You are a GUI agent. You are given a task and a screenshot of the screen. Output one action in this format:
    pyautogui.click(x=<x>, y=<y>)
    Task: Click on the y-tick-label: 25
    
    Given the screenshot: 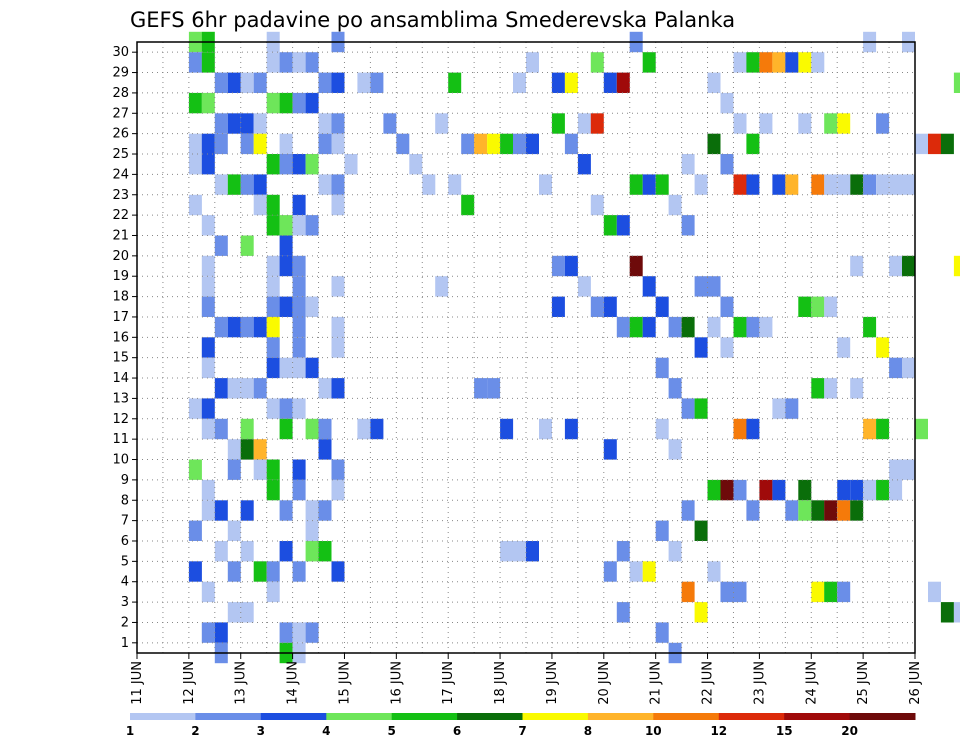 What is the action you would take?
    pyautogui.click(x=120, y=154)
    